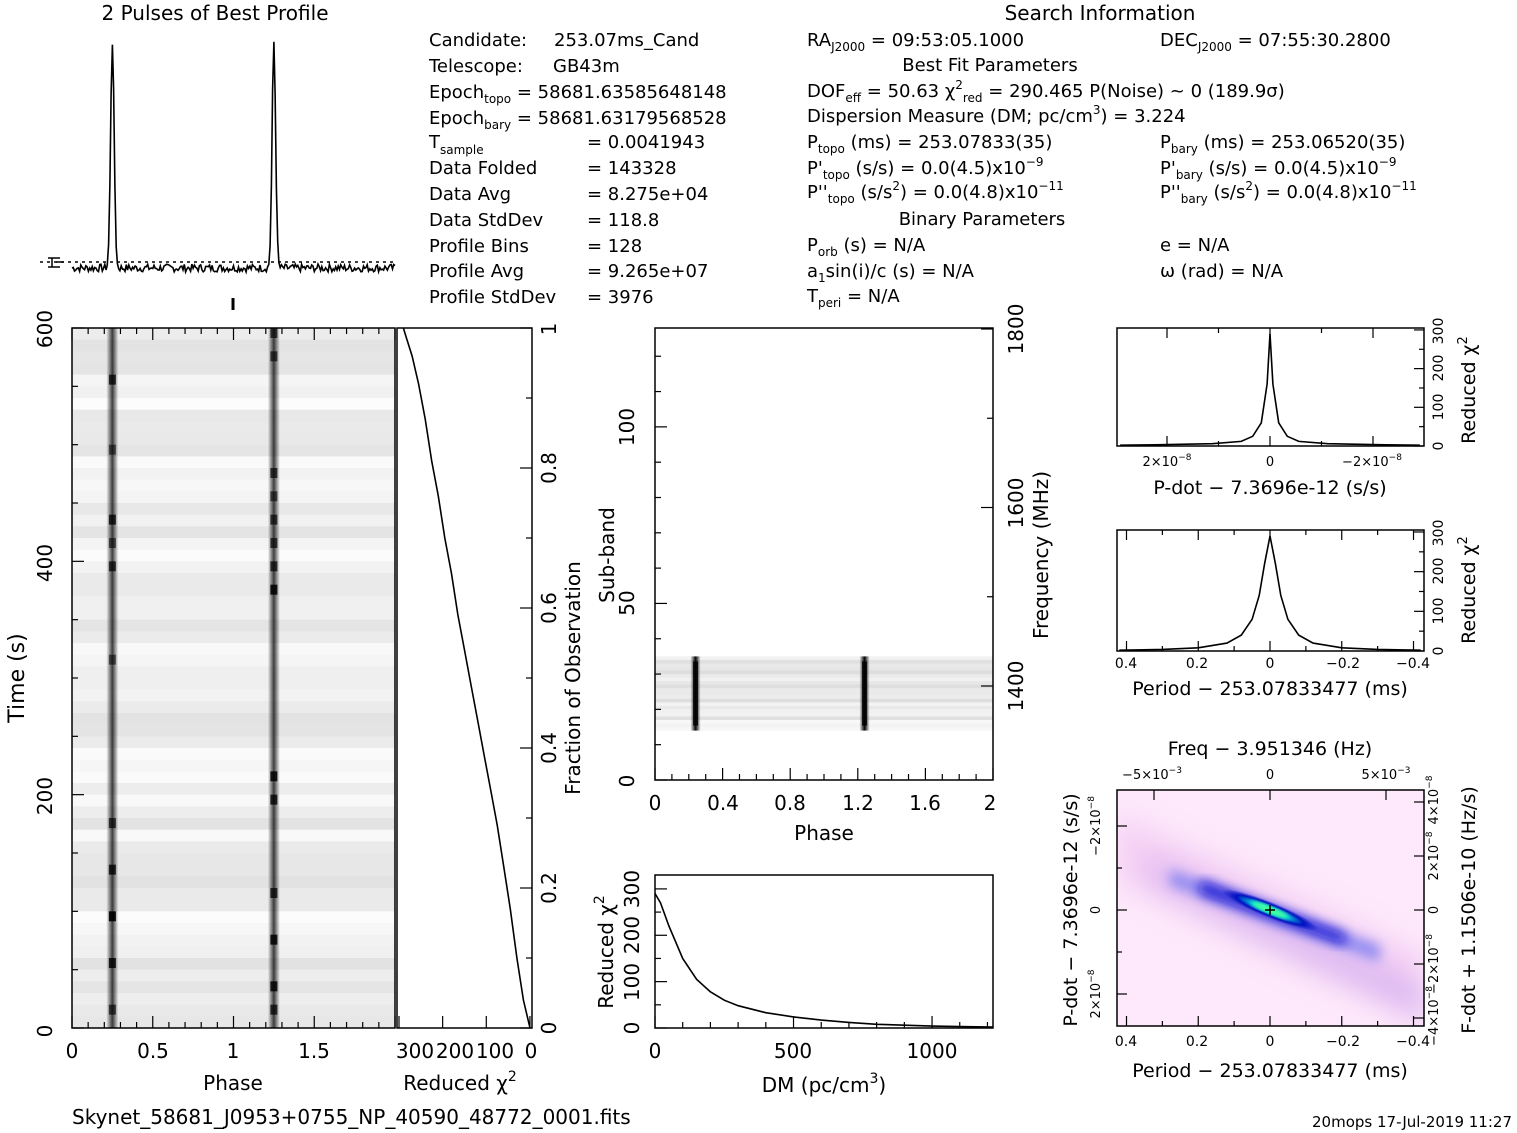  I want to click on pp-y-axis-title: P-dot − 7.3696e-12 (s/s), so click(1071, 909).